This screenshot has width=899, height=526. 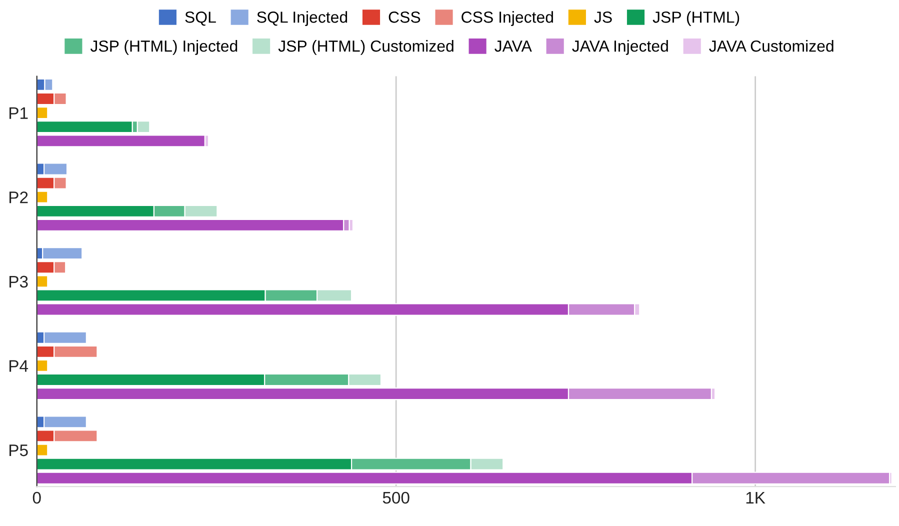 What do you see at coordinates (366, 47) in the screenshot?
I see `legend-label: JSP (HTML) Customized` at bounding box center [366, 47].